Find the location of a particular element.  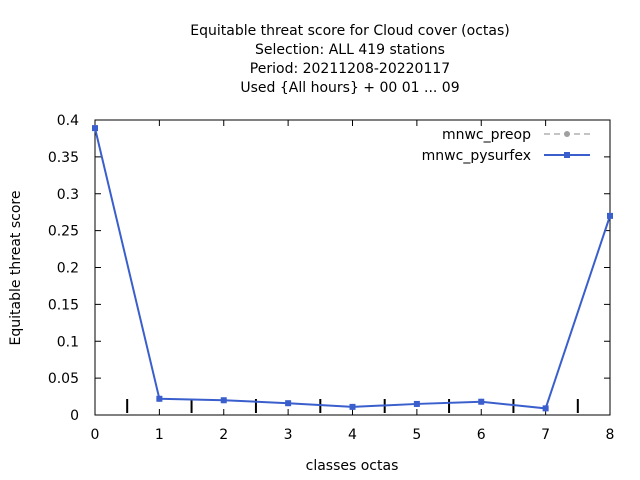

x-tick-label: 7 is located at coordinates (545, 435).